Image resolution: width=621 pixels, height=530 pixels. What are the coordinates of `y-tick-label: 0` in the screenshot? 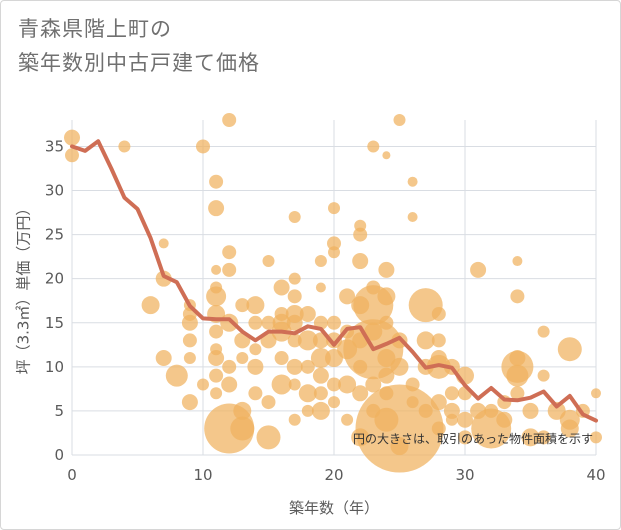 It's located at (59, 455).